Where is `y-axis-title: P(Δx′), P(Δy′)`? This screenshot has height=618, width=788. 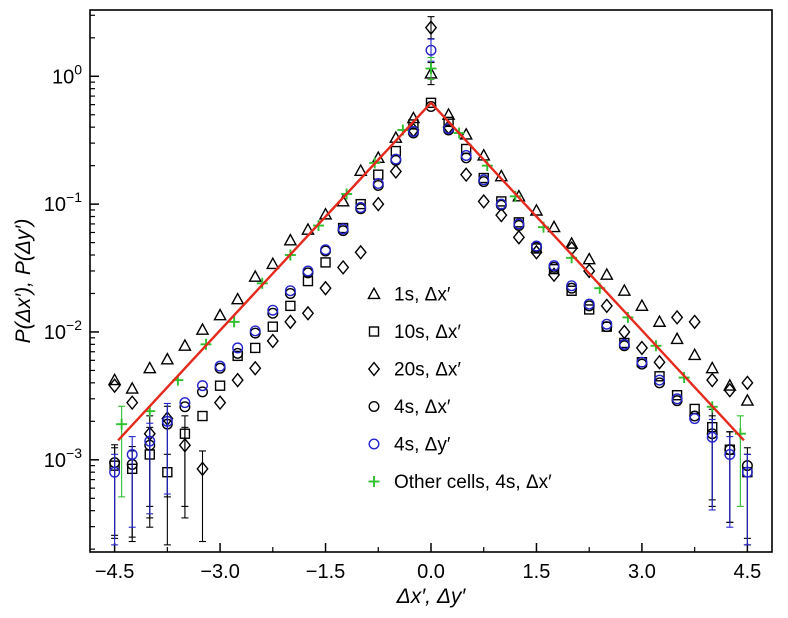
y-axis-title: P(Δx′), P(Δy′) is located at coordinates (23, 281).